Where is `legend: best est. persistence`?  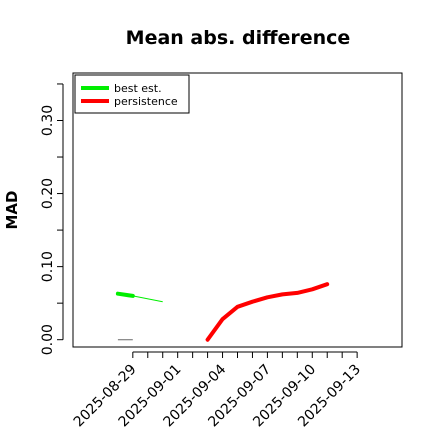 legend: best est. persistence is located at coordinates (132, 94).